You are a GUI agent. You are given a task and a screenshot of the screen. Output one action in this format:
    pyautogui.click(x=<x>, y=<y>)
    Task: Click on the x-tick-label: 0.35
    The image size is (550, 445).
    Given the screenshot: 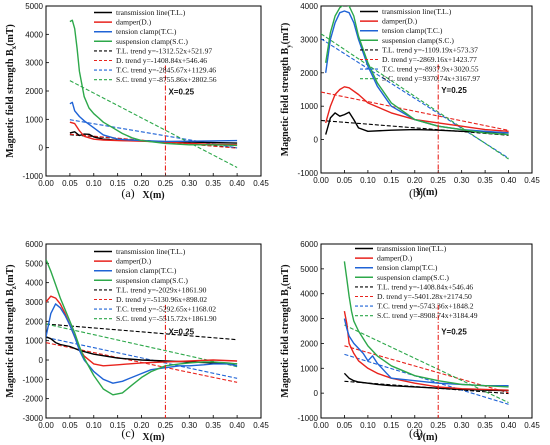 What is the action you would take?
    pyautogui.click(x=213, y=425)
    